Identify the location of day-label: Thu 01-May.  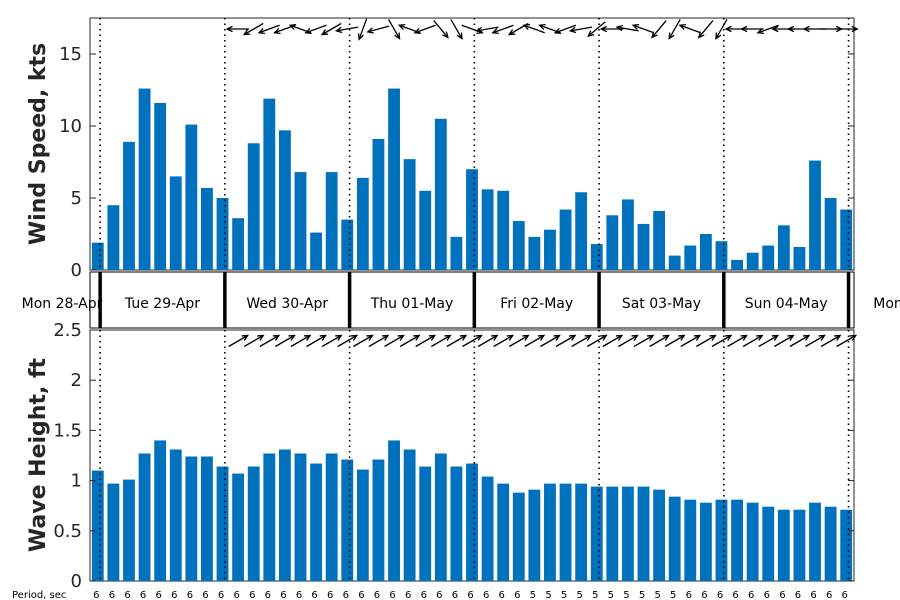
(412, 304).